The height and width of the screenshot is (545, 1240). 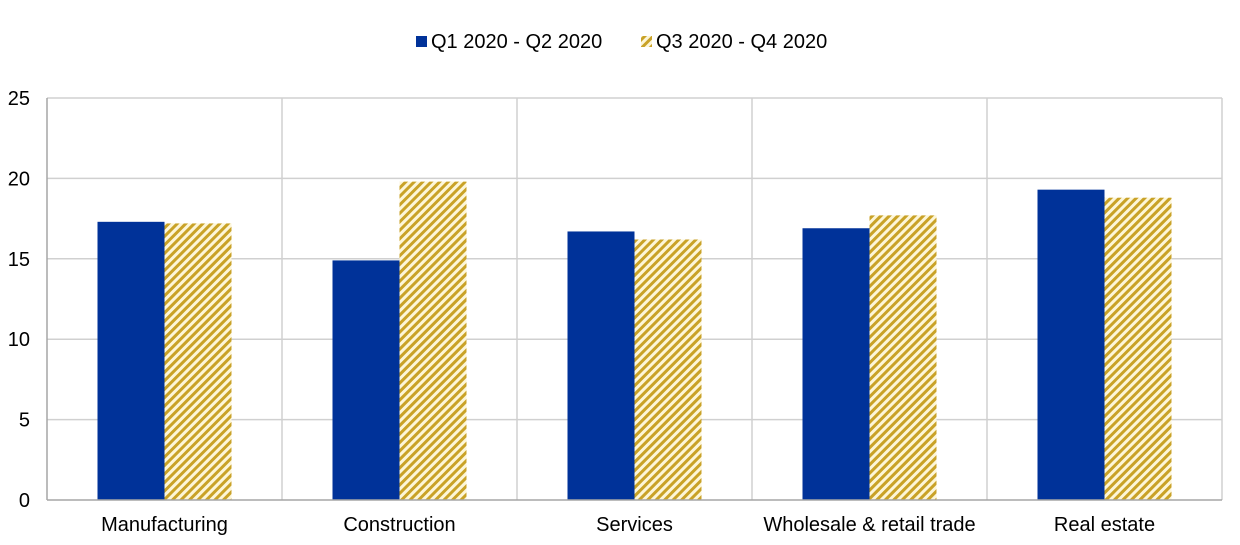 I want to click on x-category-label: Wholesale & retail trade, so click(x=869, y=525).